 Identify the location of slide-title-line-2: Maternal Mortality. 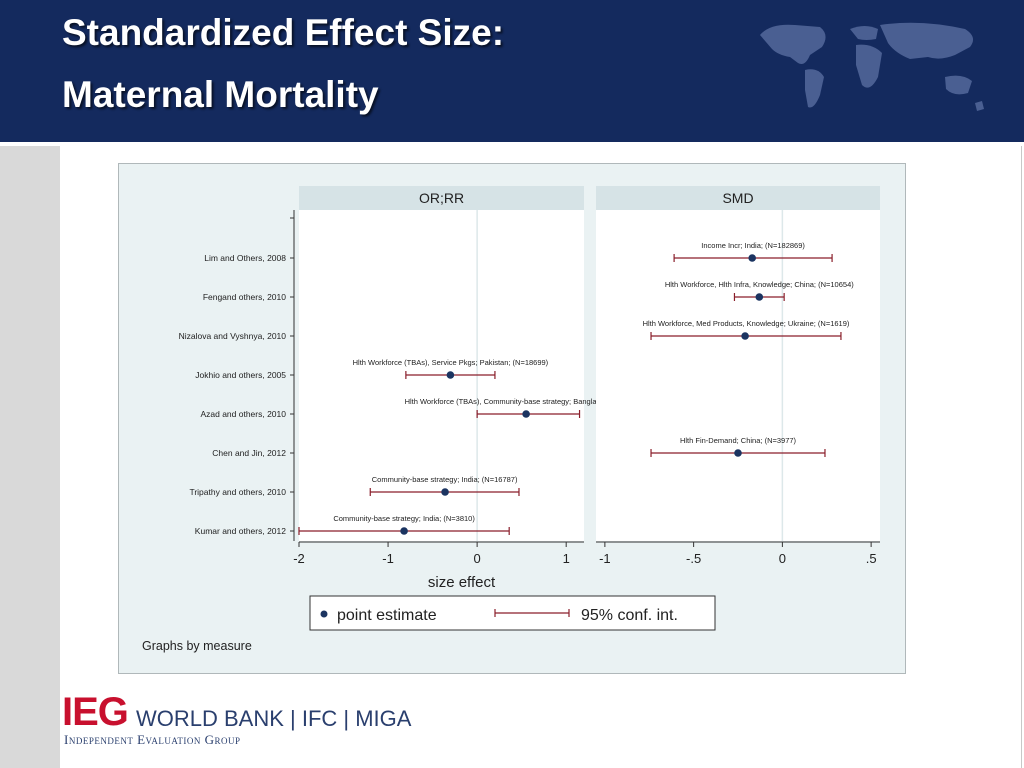
(220, 94).